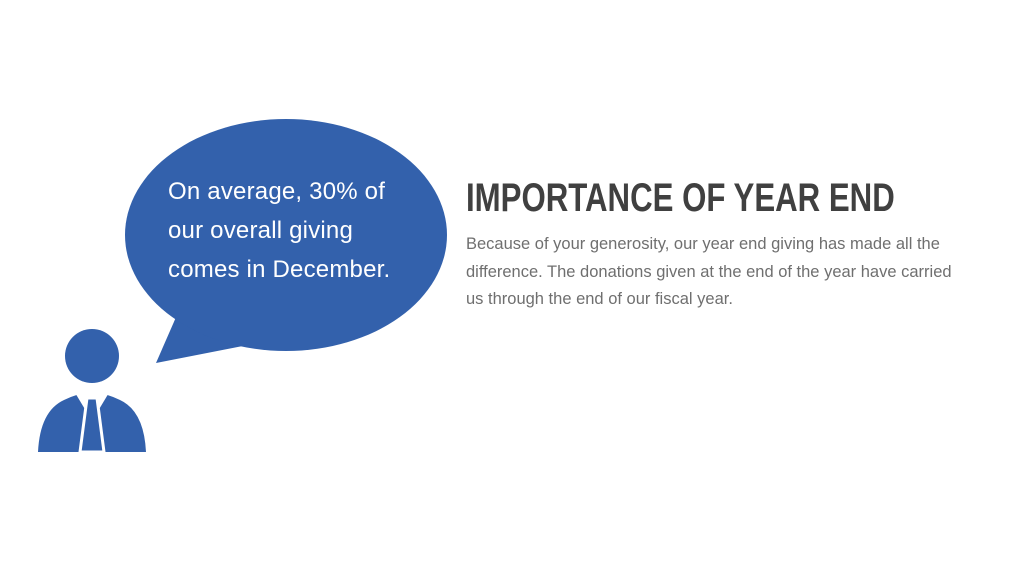 The height and width of the screenshot is (576, 1024). What do you see at coordinates (261, 230) in the screenshot?
I see `bubble-line: our overall giving` at bounding box center [261, 230].